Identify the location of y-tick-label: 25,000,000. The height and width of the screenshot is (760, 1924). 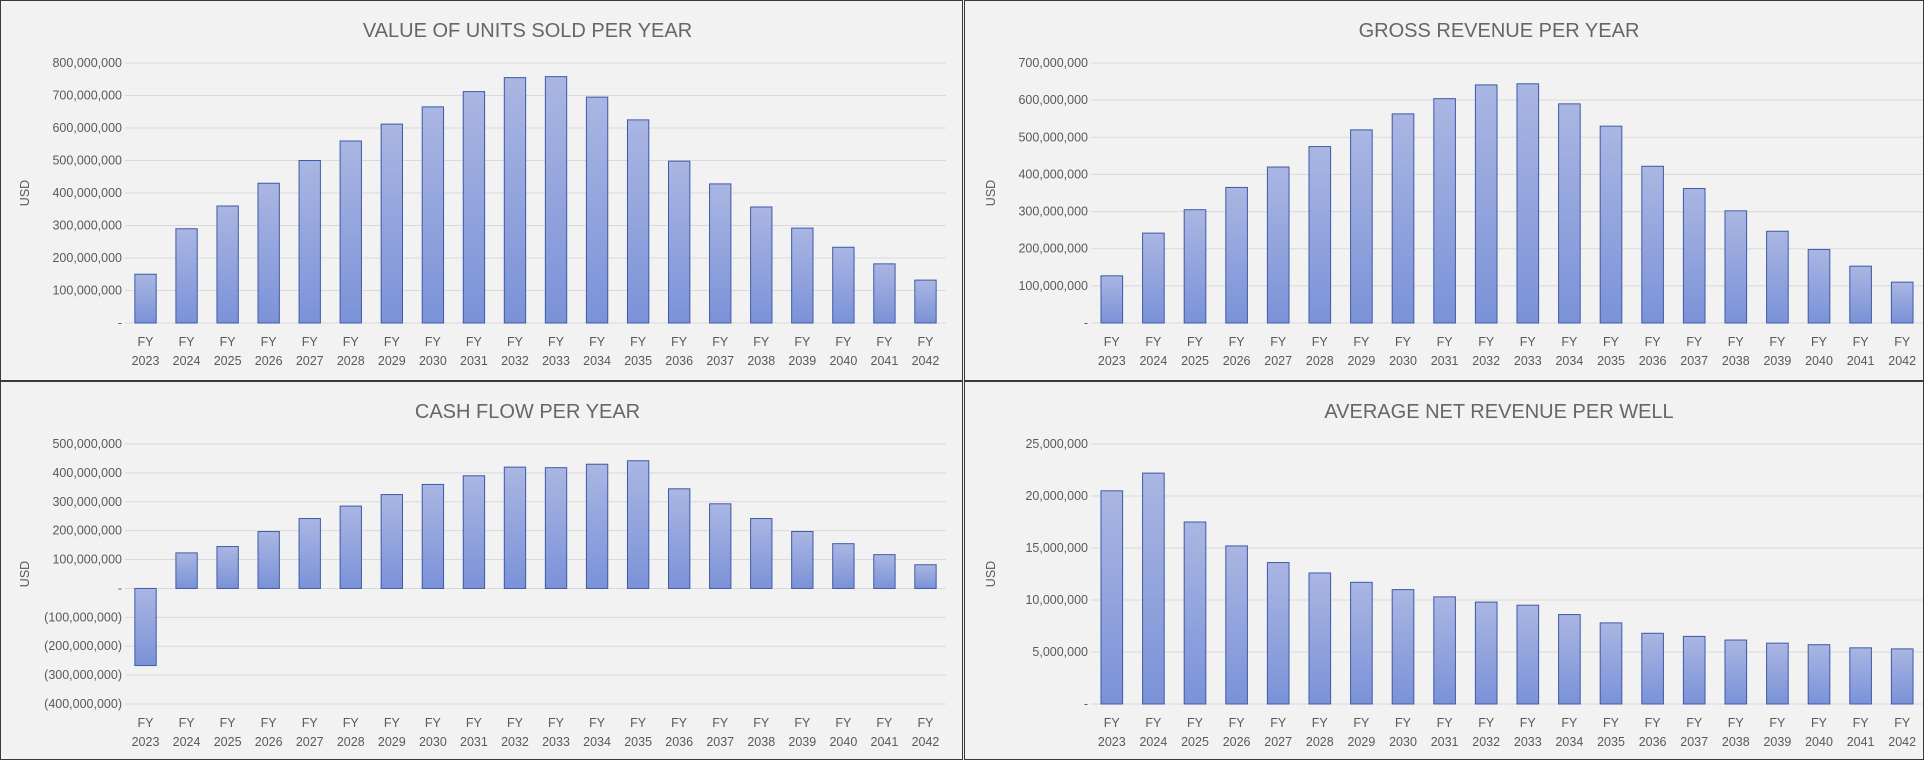
(1056, 444).